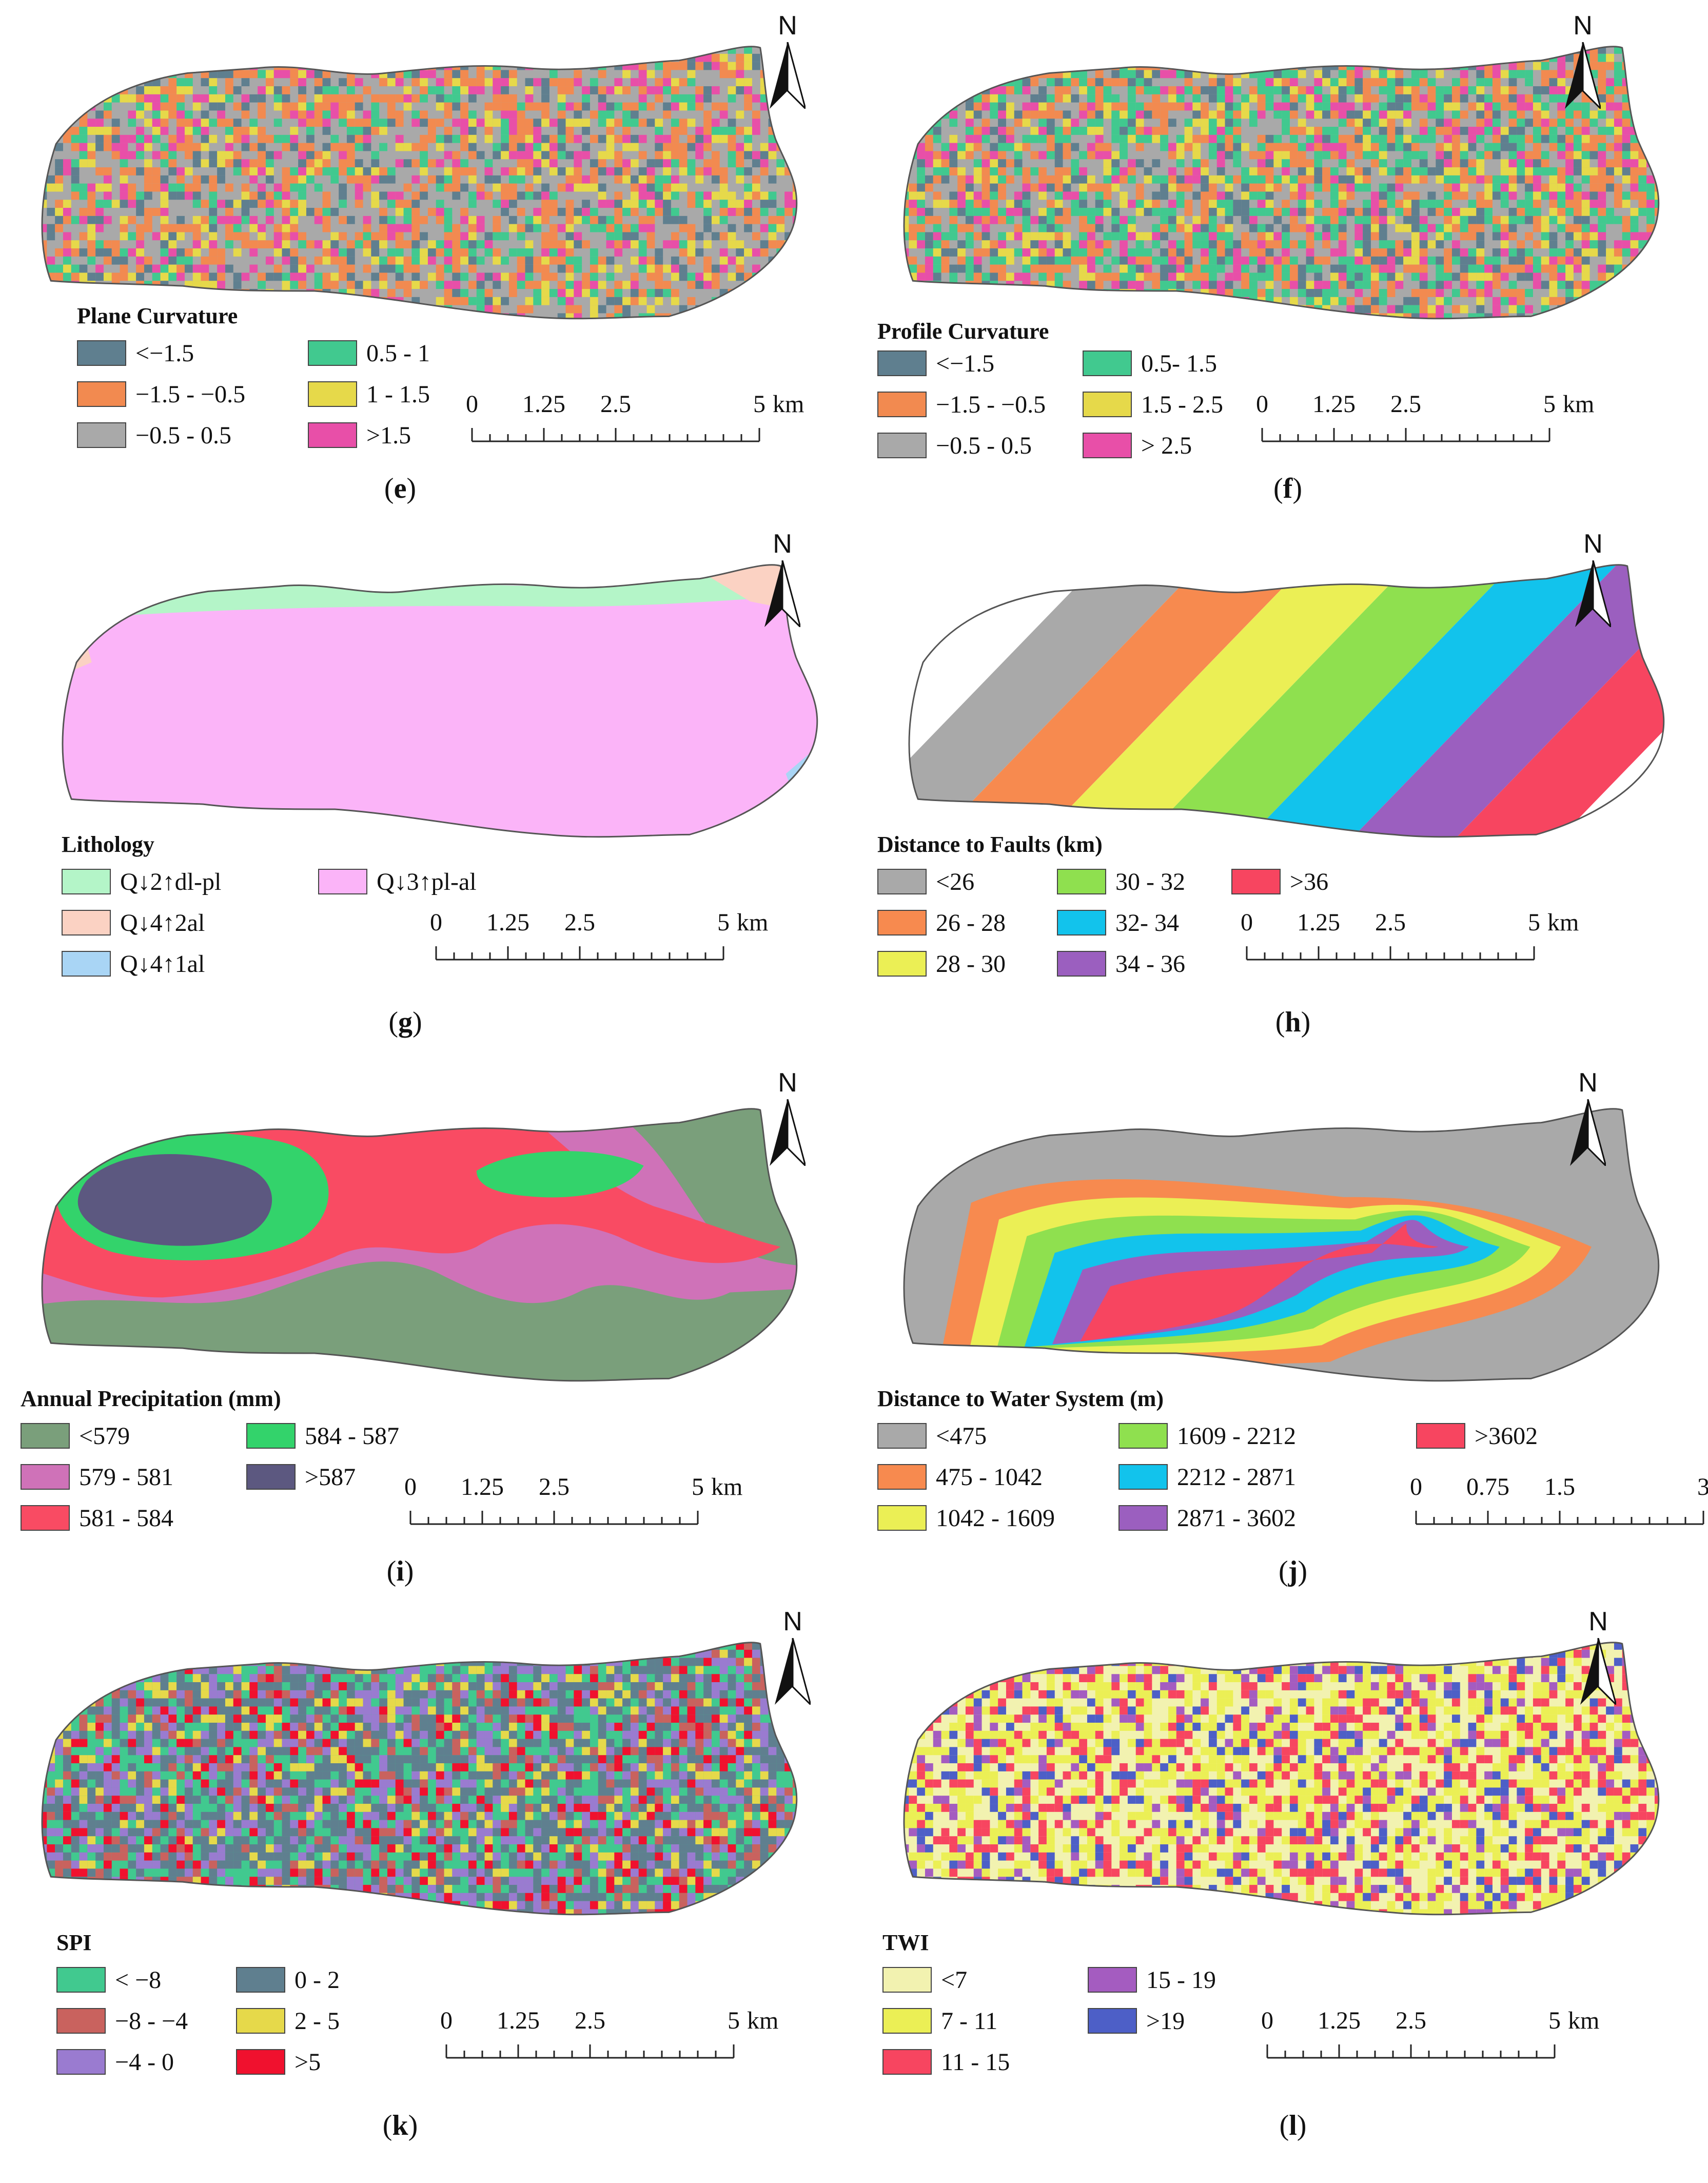  I want to click on legend-item: >36, so click(1279, 881).